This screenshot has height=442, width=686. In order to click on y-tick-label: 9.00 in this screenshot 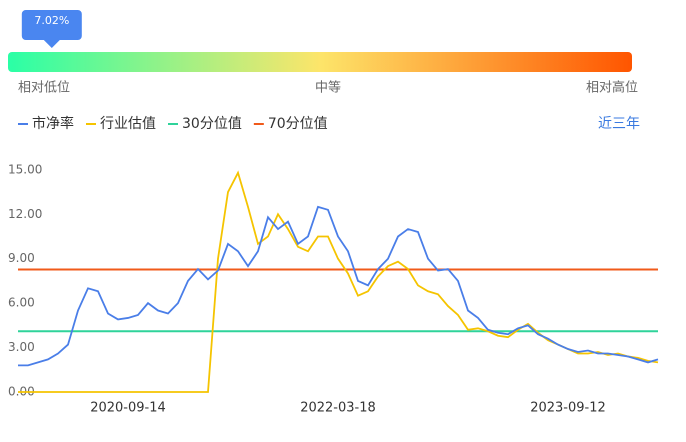, I will do `click(21, 258)`.